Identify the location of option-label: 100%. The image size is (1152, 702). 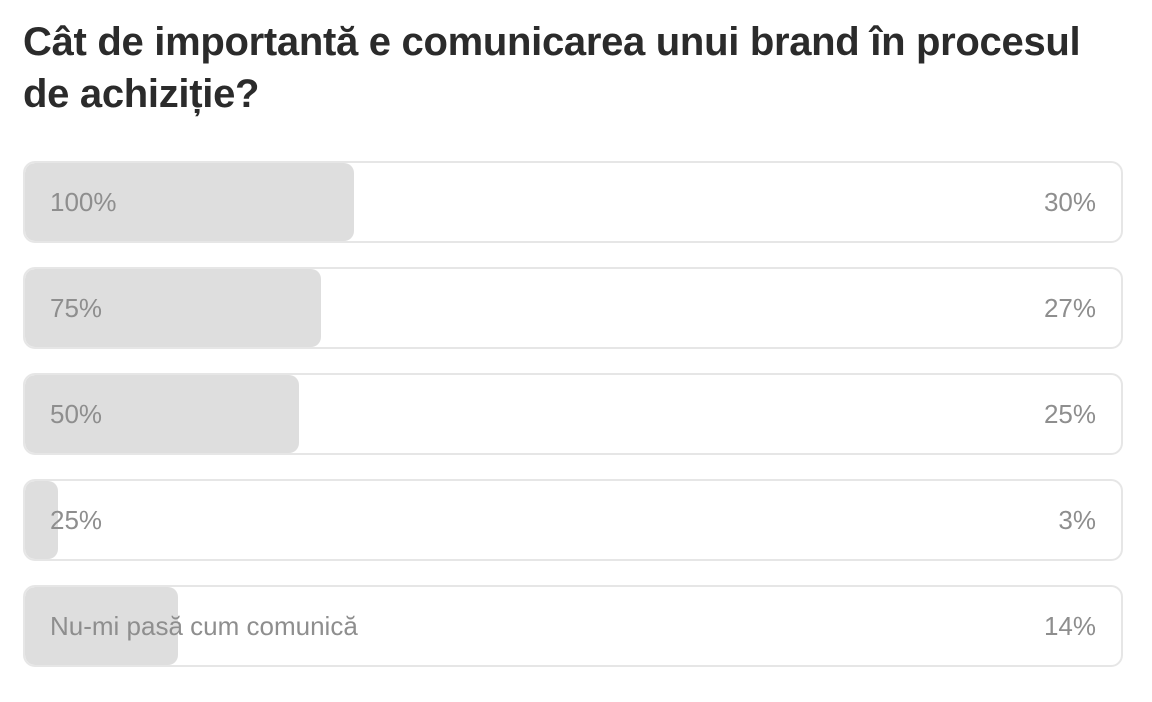
(83, 202).